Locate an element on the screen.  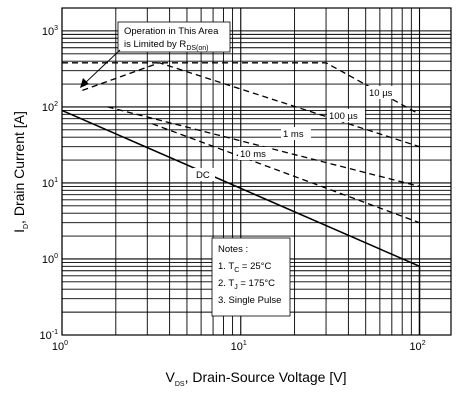
notes-title: Notes : is located at coordinates (233, 249).